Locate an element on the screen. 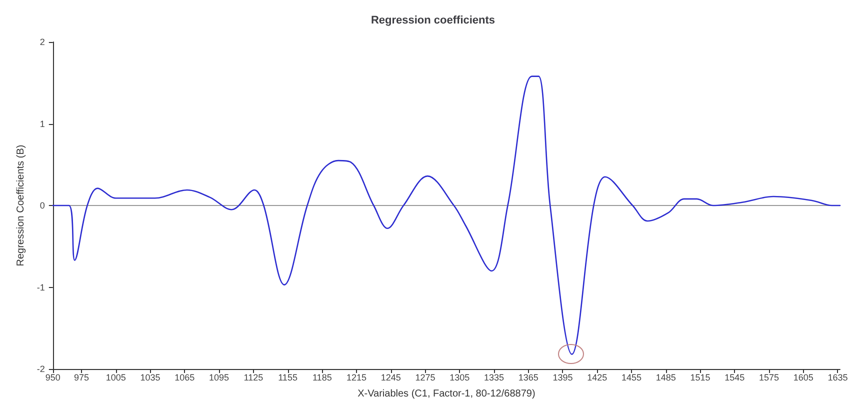 The height and width of the screenshot is (412, 866). x-tick-label: 1395 is located at coordinates (562, 377).